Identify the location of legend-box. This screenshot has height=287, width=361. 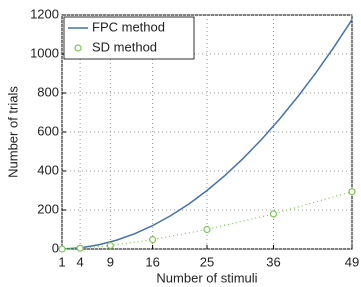
(129, 38).